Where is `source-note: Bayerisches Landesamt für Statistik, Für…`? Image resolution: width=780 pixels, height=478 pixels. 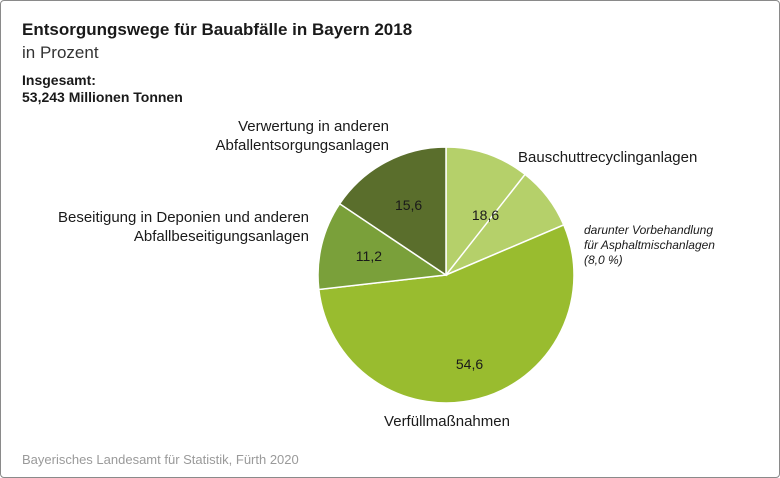 source-note: Bayerisches Landesamt für Statistik, Für… is located at coordinates (160, 459).